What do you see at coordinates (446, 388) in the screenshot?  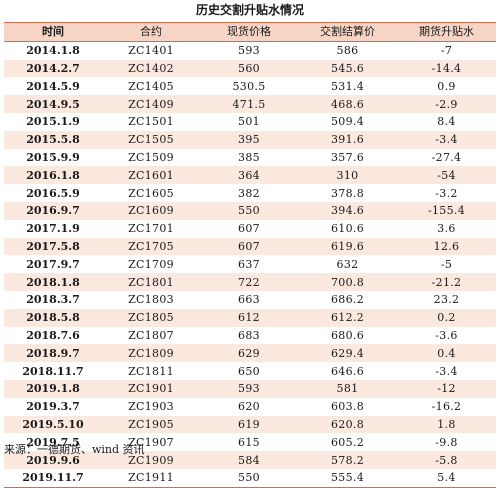 I see `cell-basis: -12` at bounding box center [446, 388].